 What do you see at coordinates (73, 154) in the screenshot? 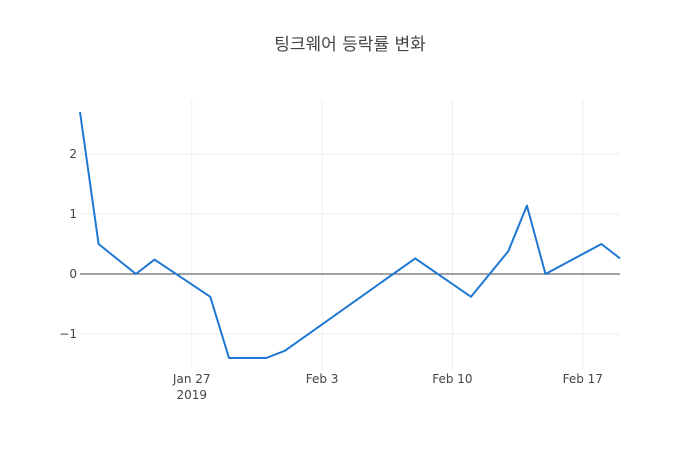
I see `y-tick-label: 2` at bounding box center [73, 154].